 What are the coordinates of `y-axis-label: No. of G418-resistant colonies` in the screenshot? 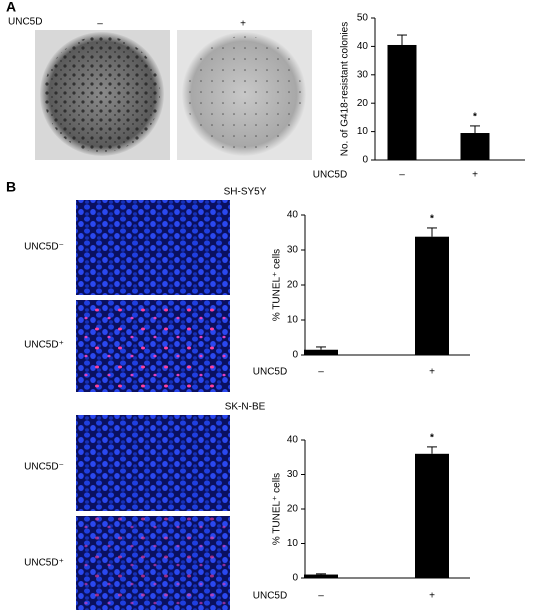 It's located at (345, 89).